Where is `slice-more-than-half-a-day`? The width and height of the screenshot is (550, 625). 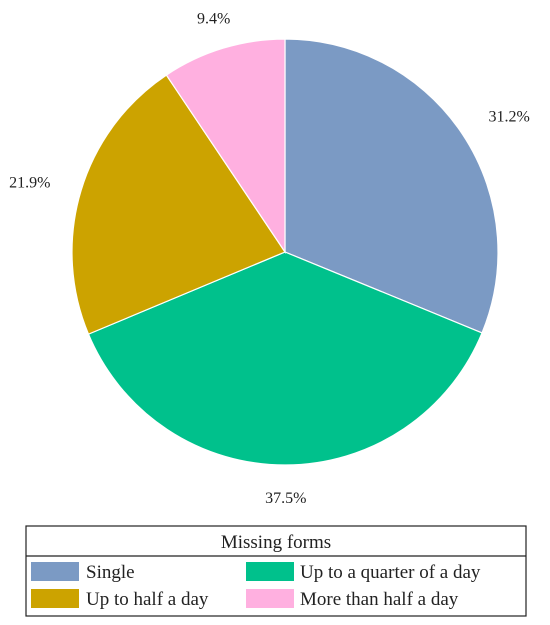 slice-more-than-half-a-day is located at coordinates (225, 146).